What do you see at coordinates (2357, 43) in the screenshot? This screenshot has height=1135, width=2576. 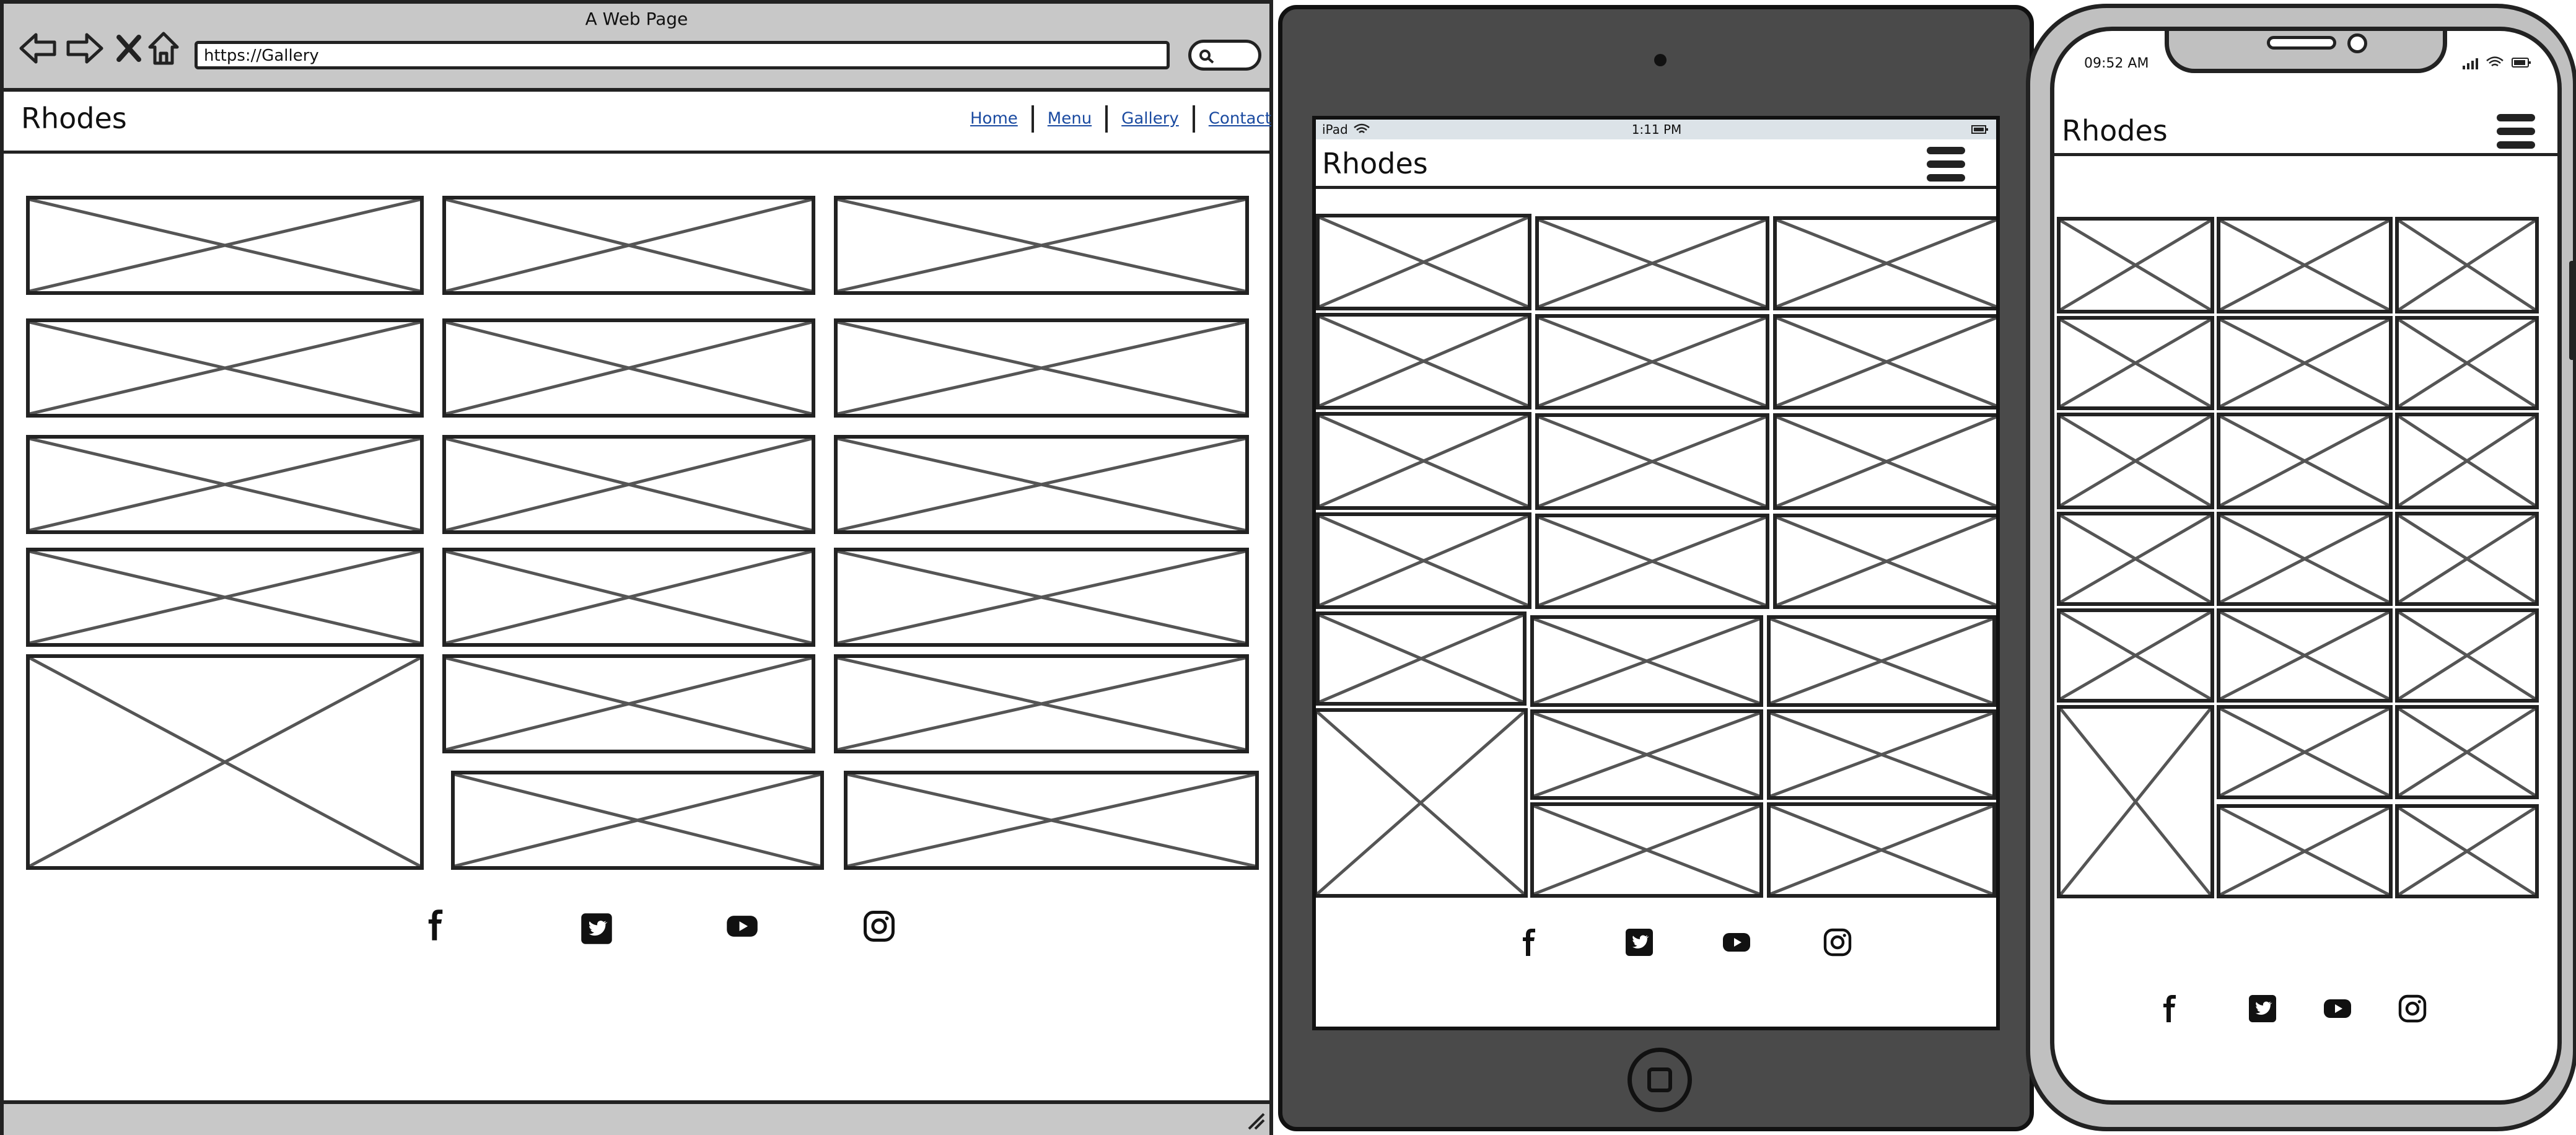 I see `phone-front-camera` at bounding box center [2357, 43].